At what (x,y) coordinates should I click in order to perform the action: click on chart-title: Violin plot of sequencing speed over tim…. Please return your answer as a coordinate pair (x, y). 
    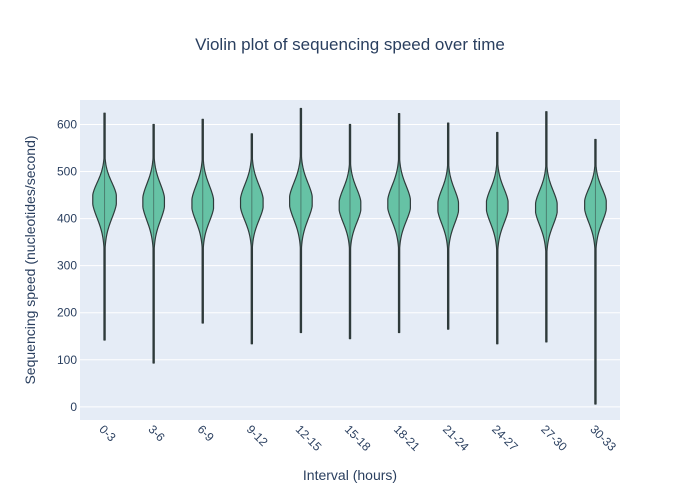
    Looking at the image, I should click on (350, 44).